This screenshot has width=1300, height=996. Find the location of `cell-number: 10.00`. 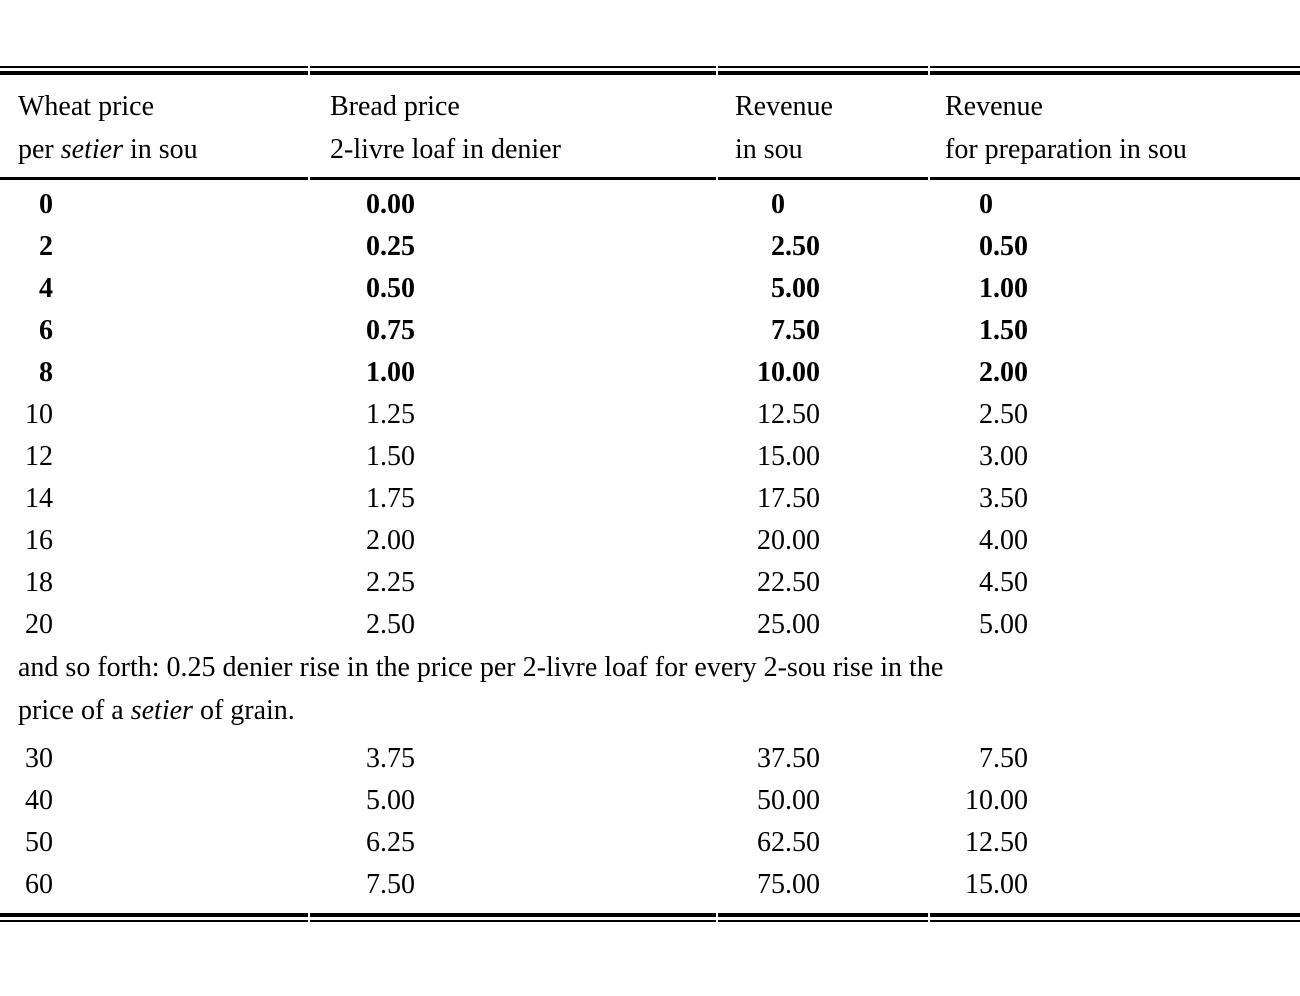

cell-number: 10.00 is located at coordinates (788, 372).